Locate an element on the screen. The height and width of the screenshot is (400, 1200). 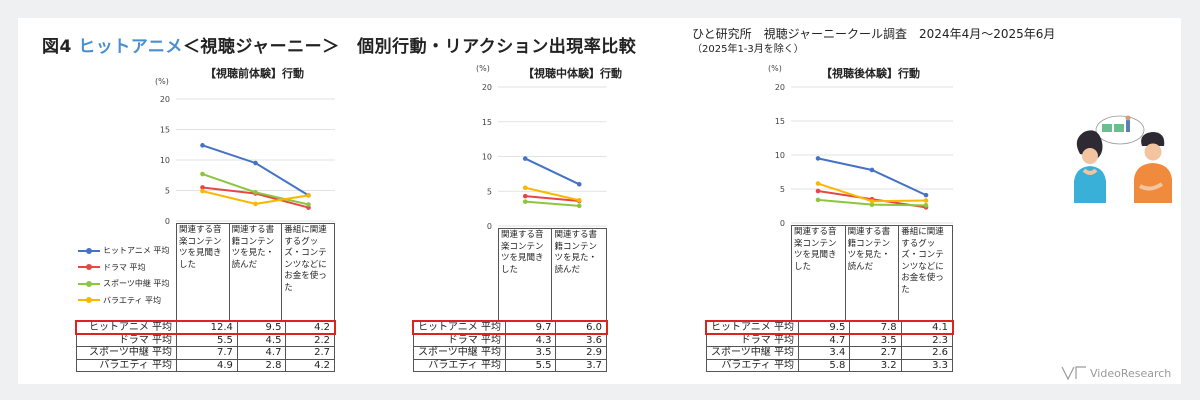
value-cell: 4.2 is located at coordinates (310, 365).